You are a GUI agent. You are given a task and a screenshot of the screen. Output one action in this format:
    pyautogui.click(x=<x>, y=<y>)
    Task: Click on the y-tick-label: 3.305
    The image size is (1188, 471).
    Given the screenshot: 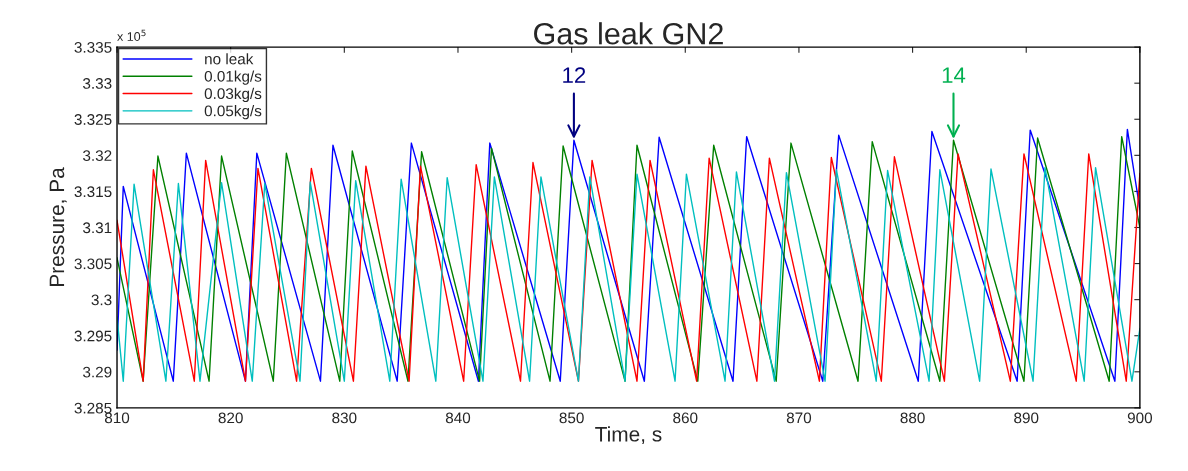 What is the action you would take?
    pyautogui.click(x=93, y=264)
    